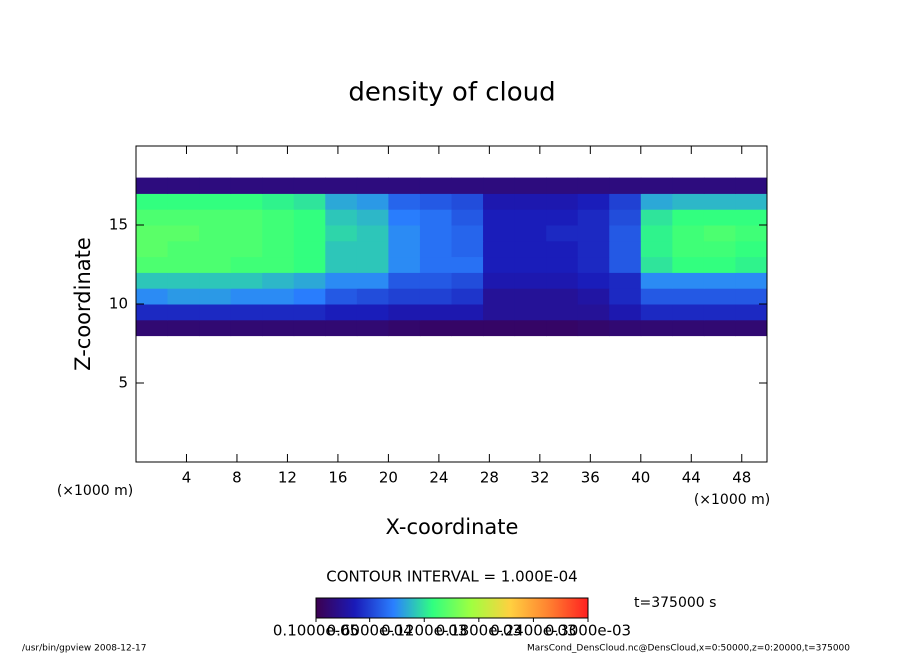 The height and width of the screenshot is (654, 904). I want to click on x-tick-label: 20, so click(388, 478).